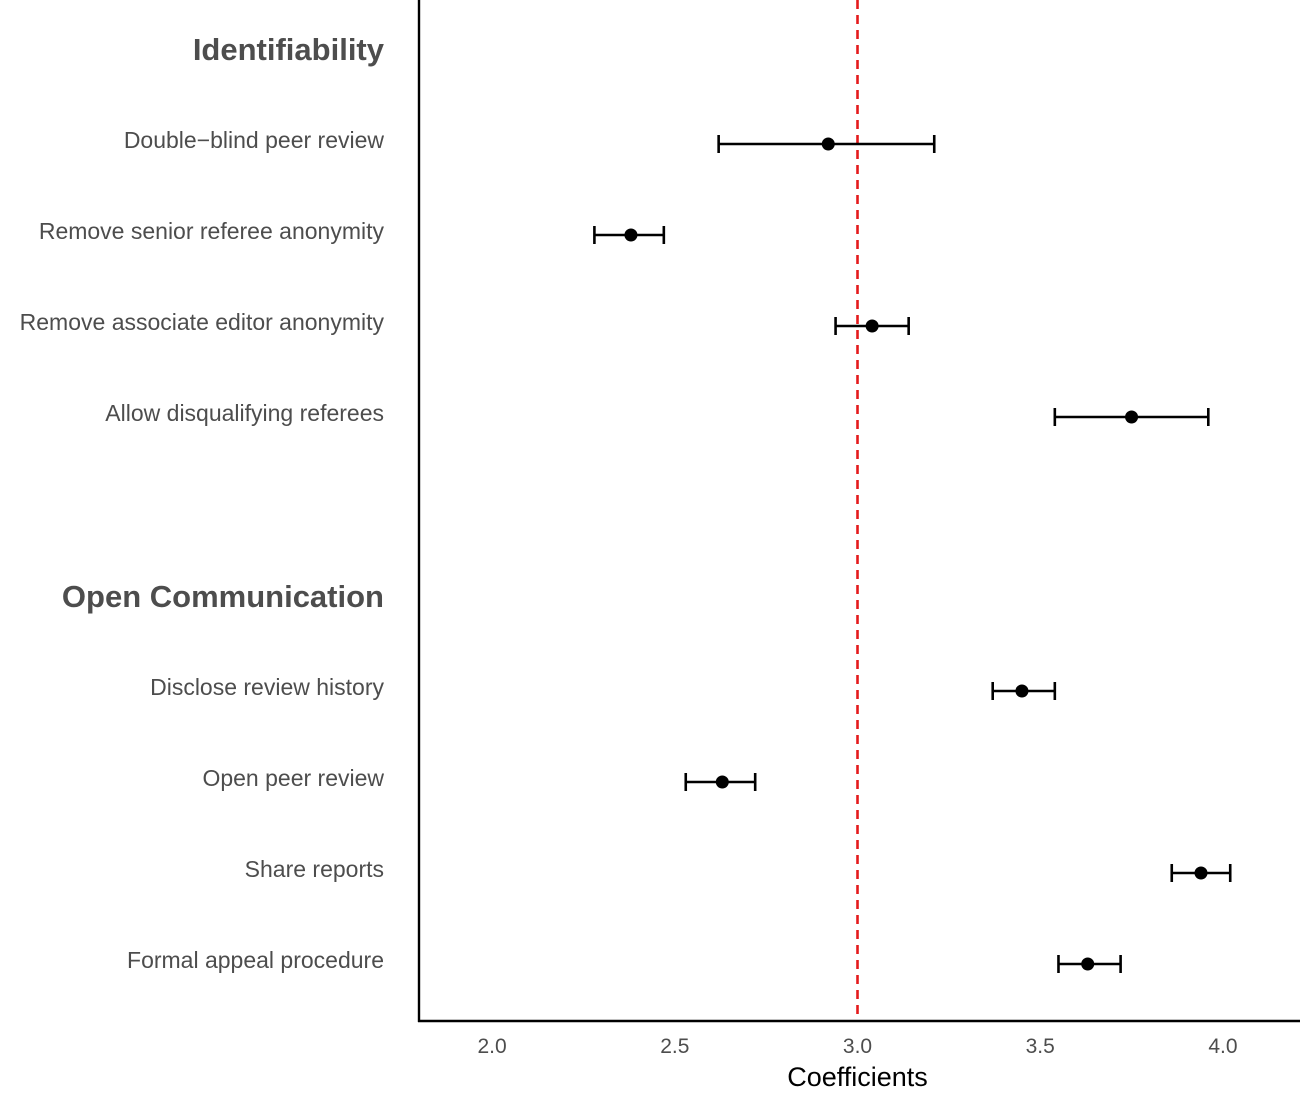 This screenshot has width=1300, height=1096. I want to click on group-heading: Identifiability, so click(289, 49).